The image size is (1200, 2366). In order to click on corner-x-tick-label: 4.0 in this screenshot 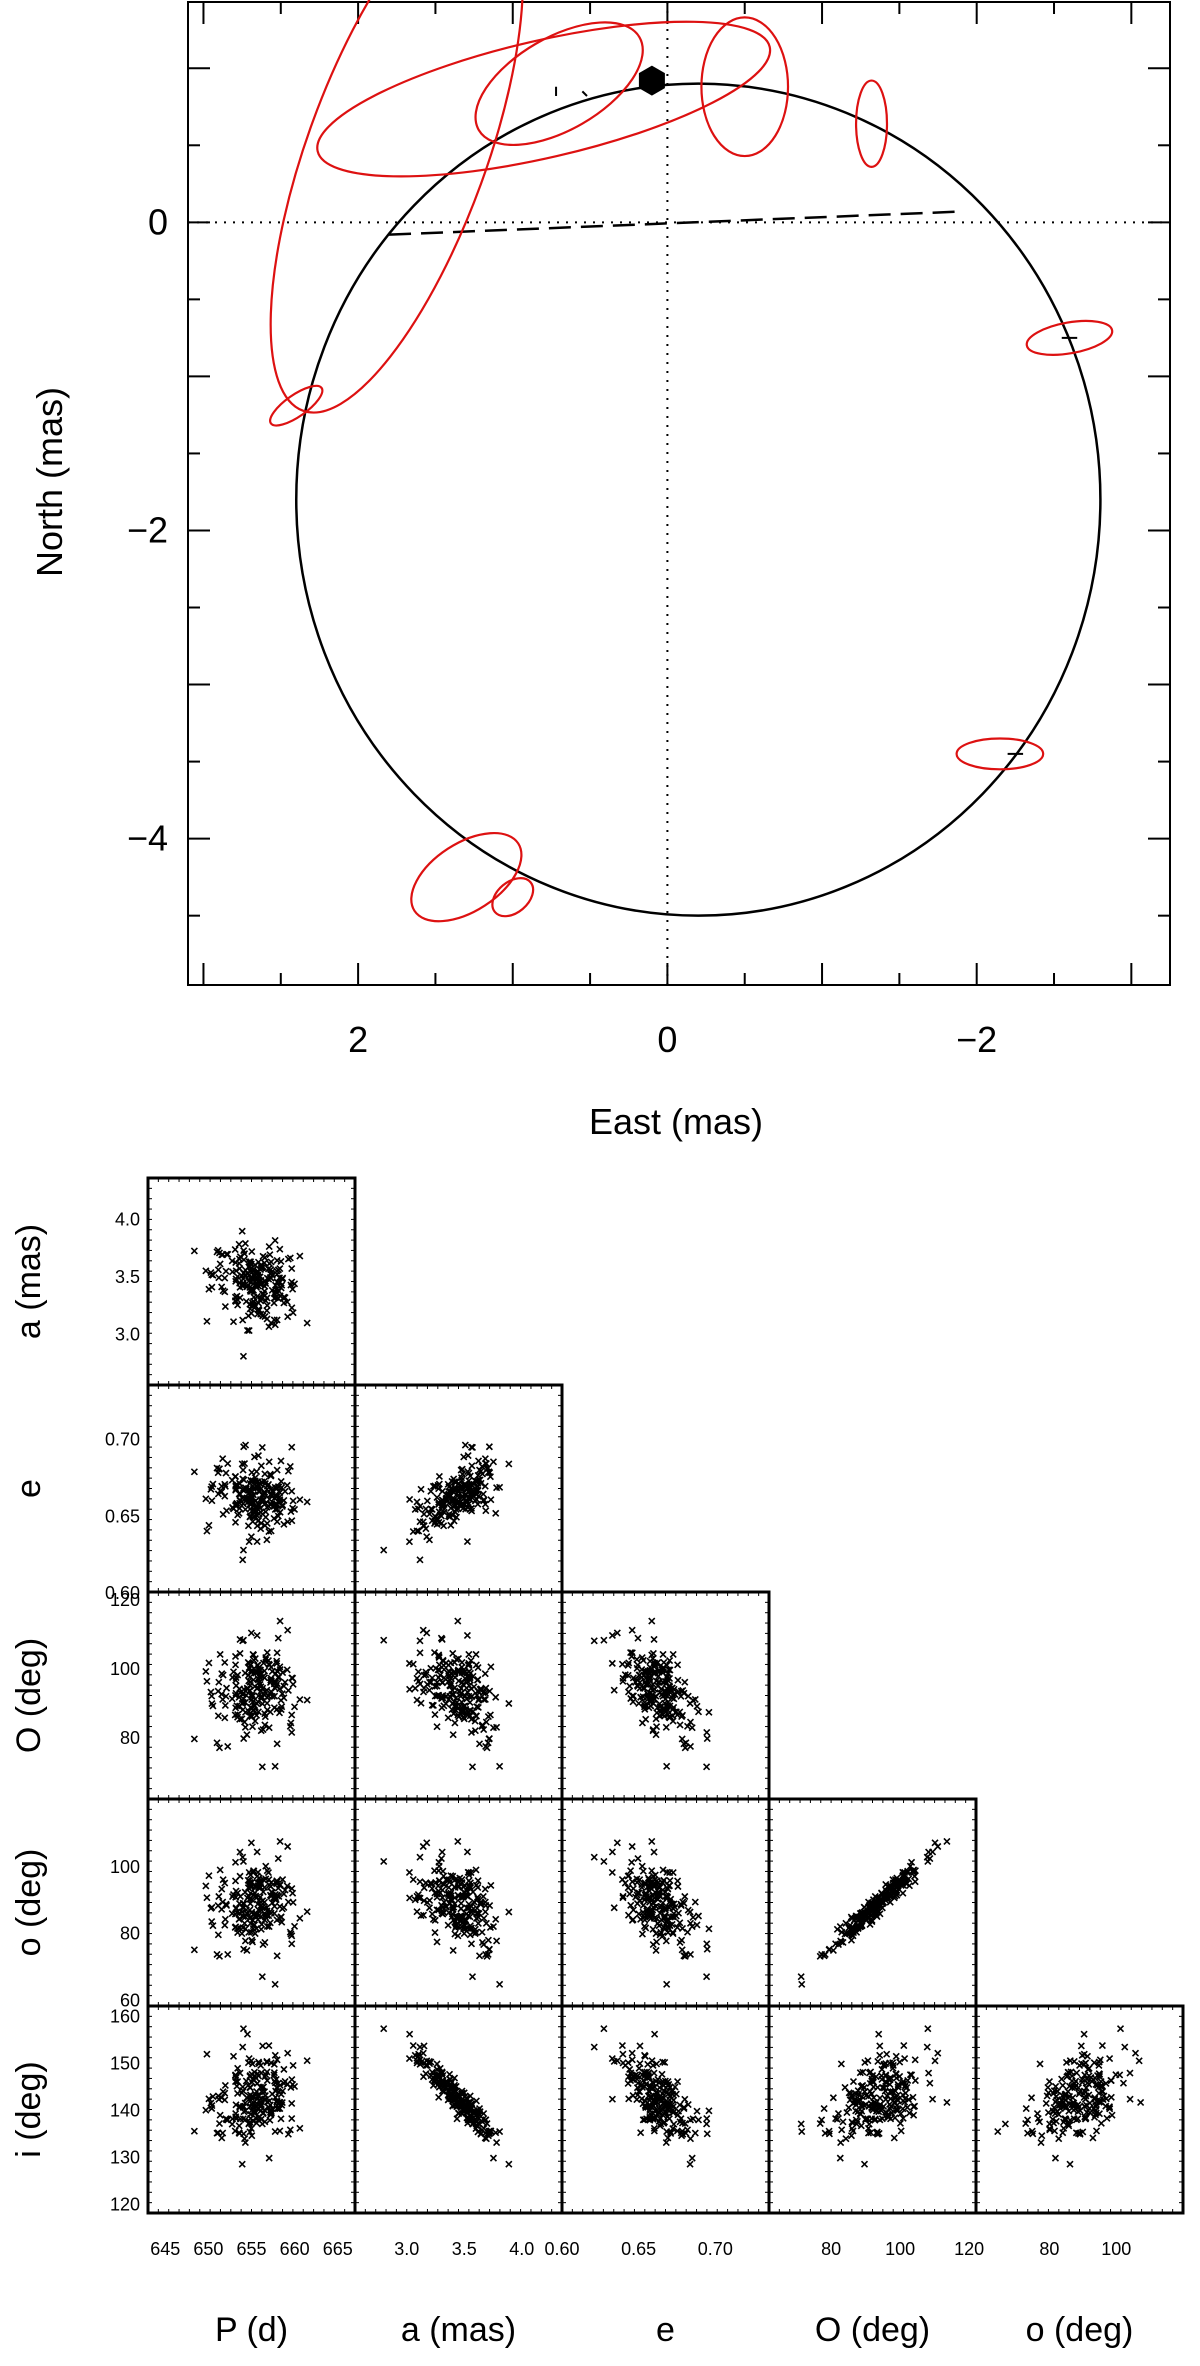, I will do `click(521, 2249)`.